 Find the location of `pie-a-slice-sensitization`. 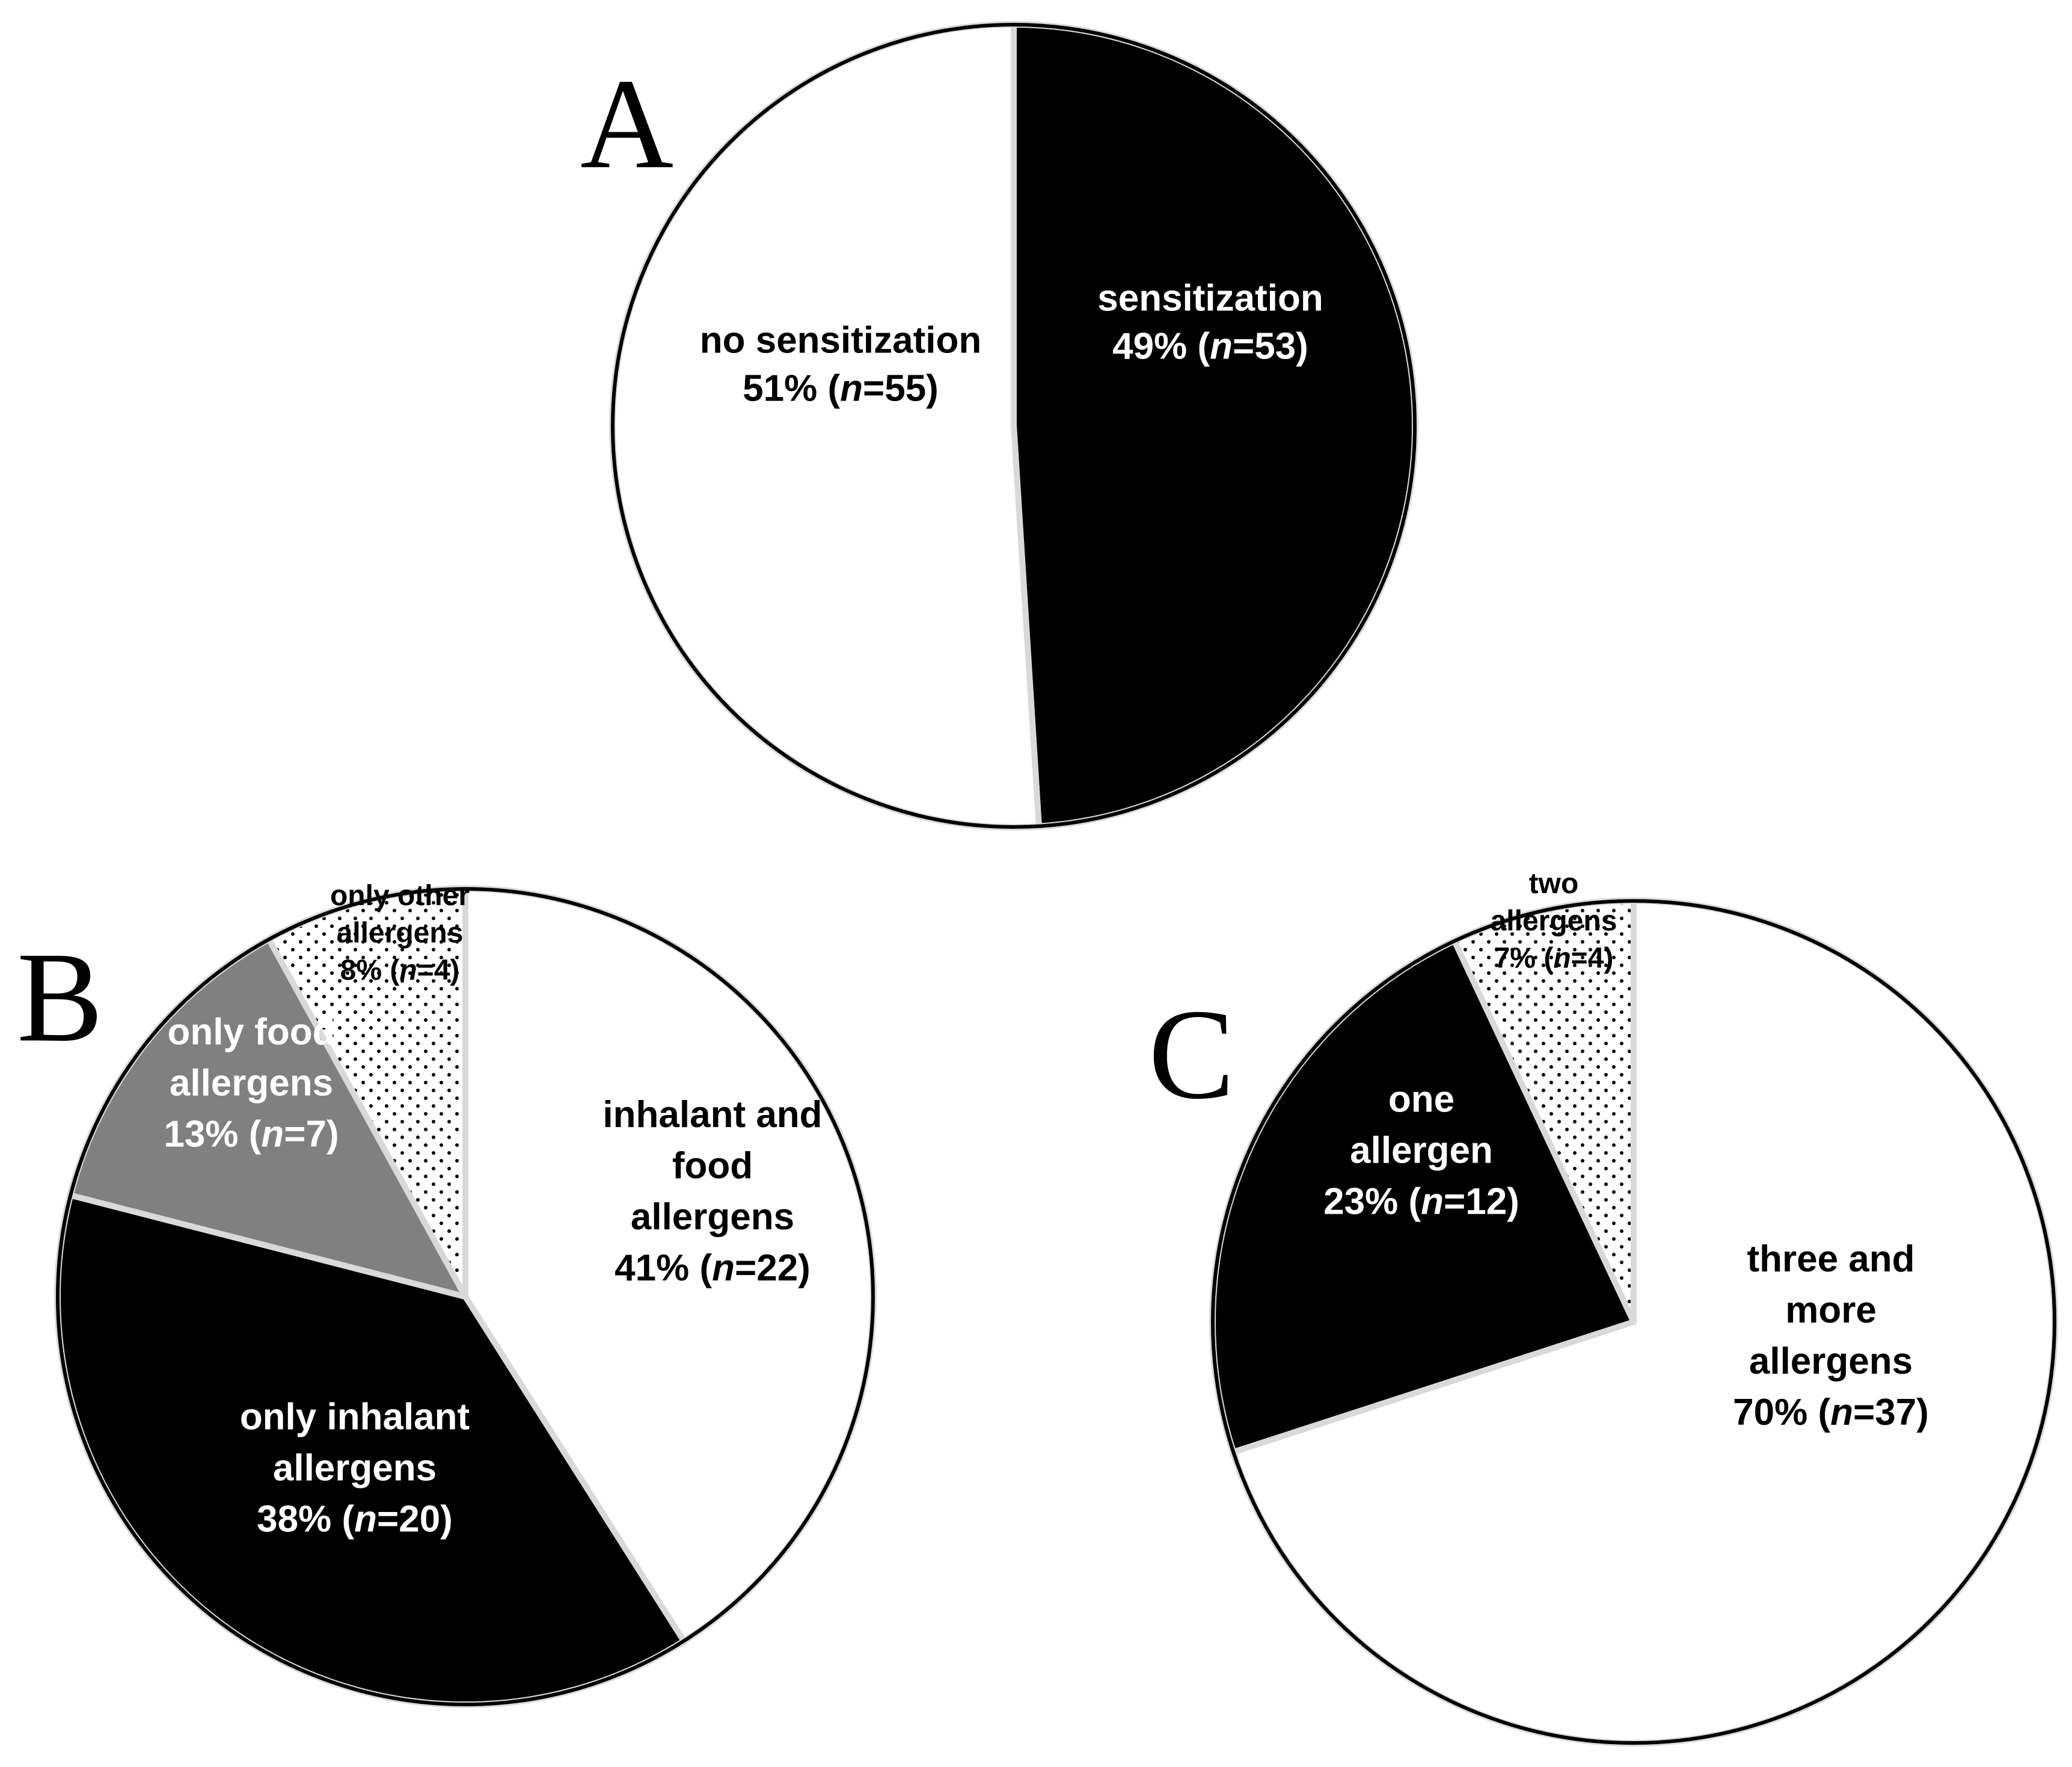

pie-a-slice-sensitization is located at coordinates (1214, 425).